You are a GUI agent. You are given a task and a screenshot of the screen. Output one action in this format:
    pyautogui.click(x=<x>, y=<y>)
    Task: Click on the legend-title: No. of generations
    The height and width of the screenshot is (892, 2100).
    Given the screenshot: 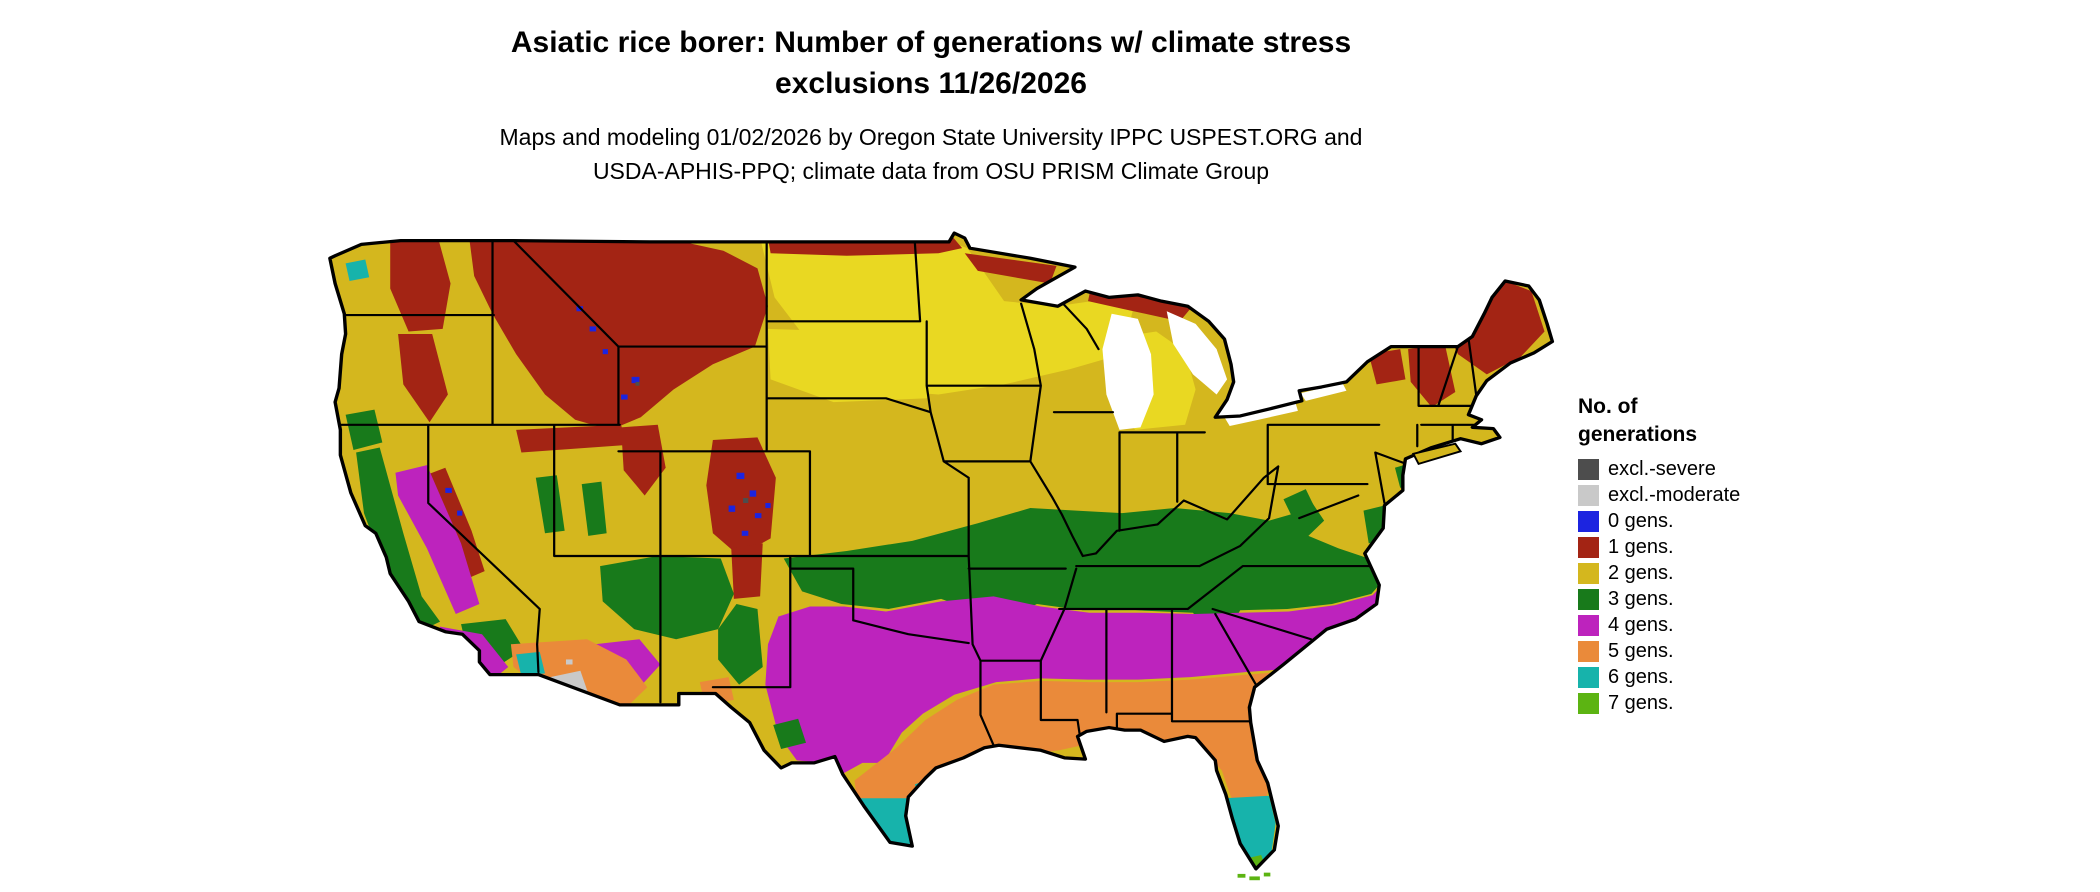 What is the action you would take?
    pyautogui.click(x=1703, y=421)
    